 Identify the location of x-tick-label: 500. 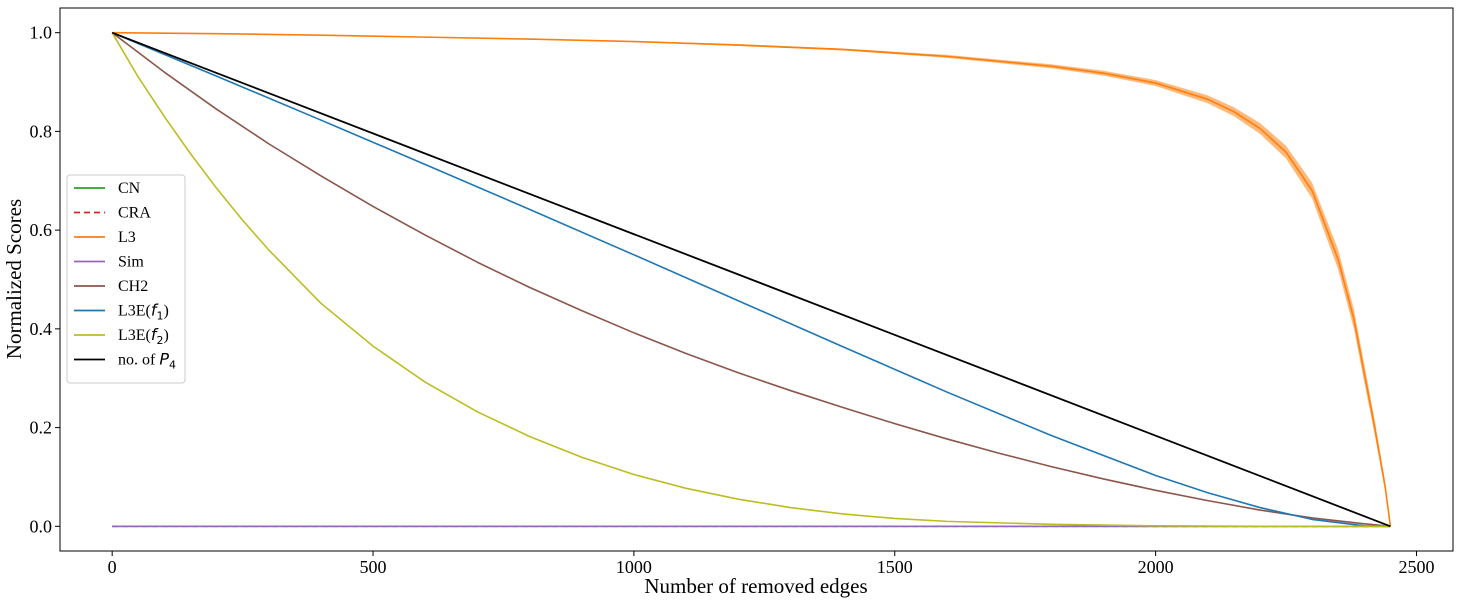
(373, 567).